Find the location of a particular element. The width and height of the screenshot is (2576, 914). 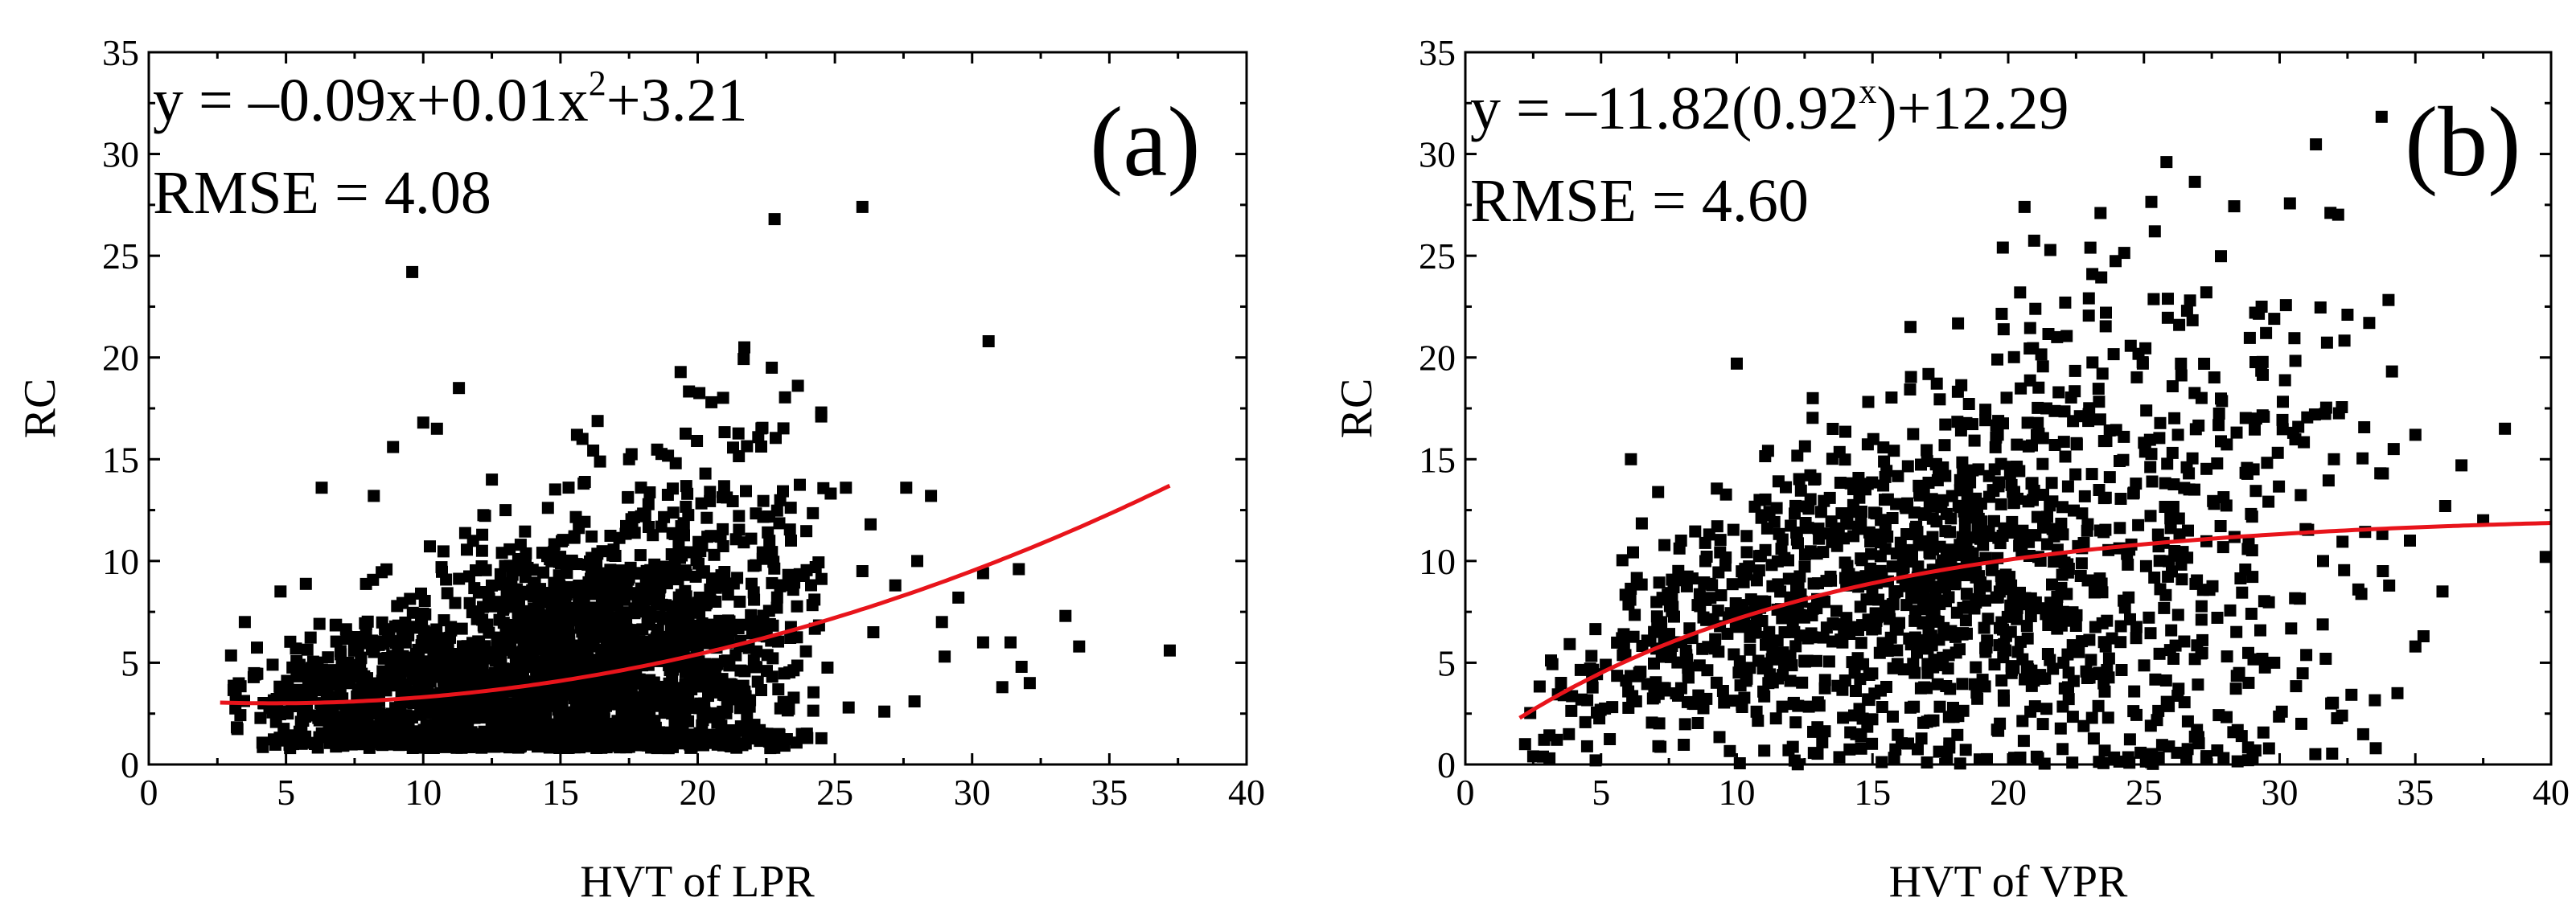

x-tick-label: 30 is located at coordinates (2280, 792).